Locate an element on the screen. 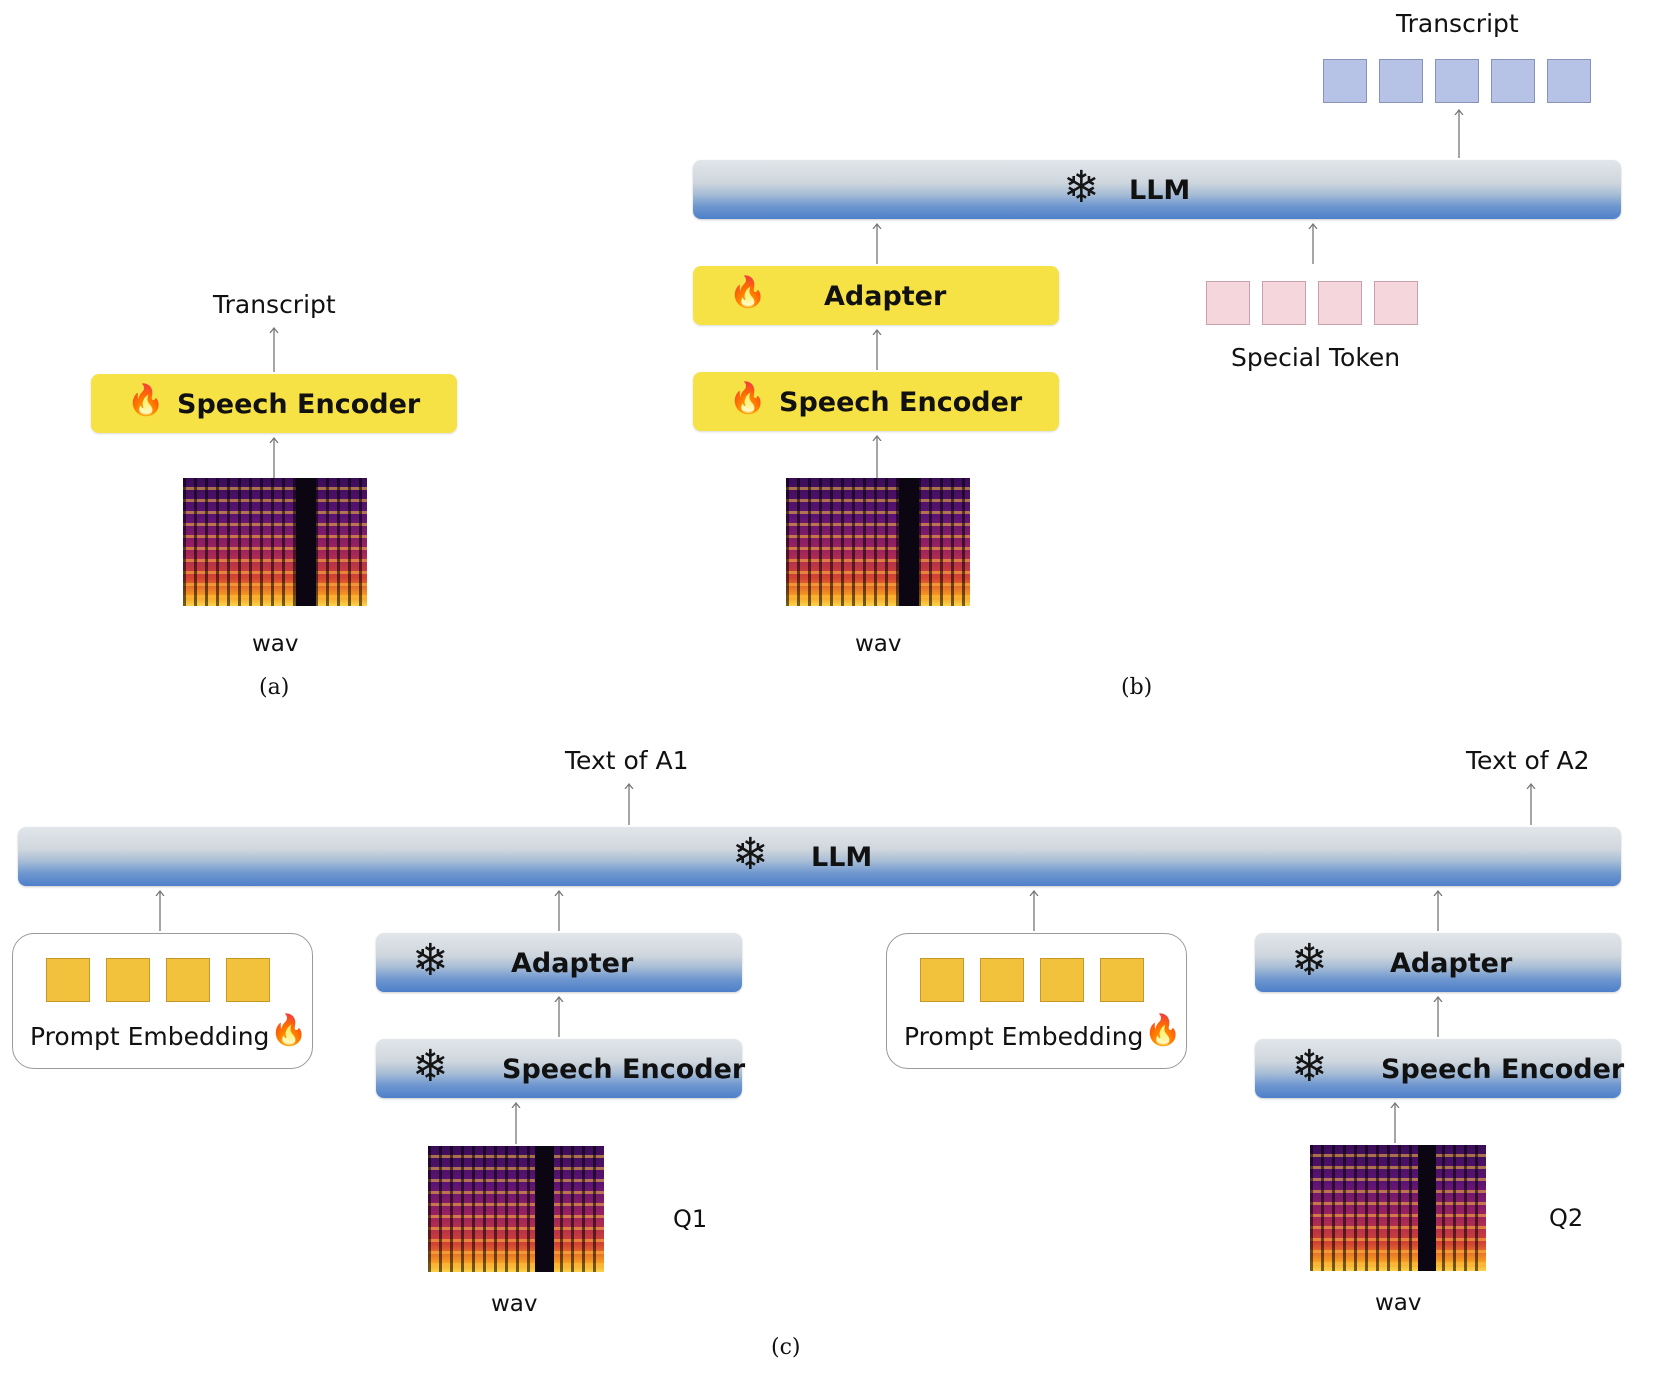  special-token-label: Special Token is located at coordinates (1316, 357).